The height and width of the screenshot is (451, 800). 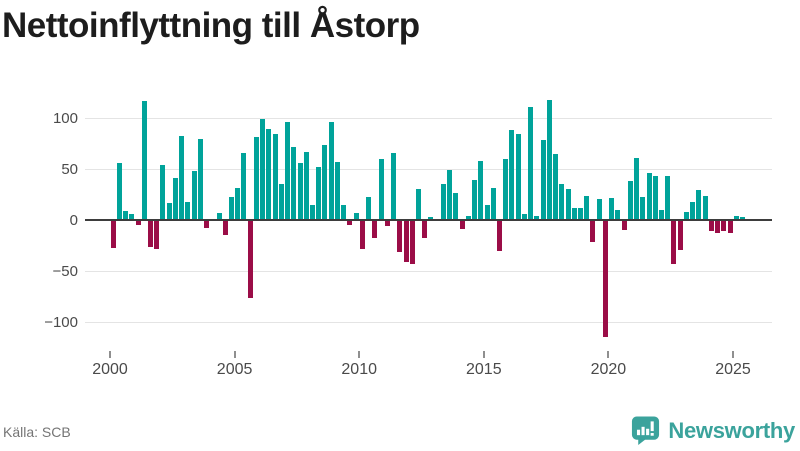 I want to click on x-axis-label-2015: 2015, so click(x=484, y=369).